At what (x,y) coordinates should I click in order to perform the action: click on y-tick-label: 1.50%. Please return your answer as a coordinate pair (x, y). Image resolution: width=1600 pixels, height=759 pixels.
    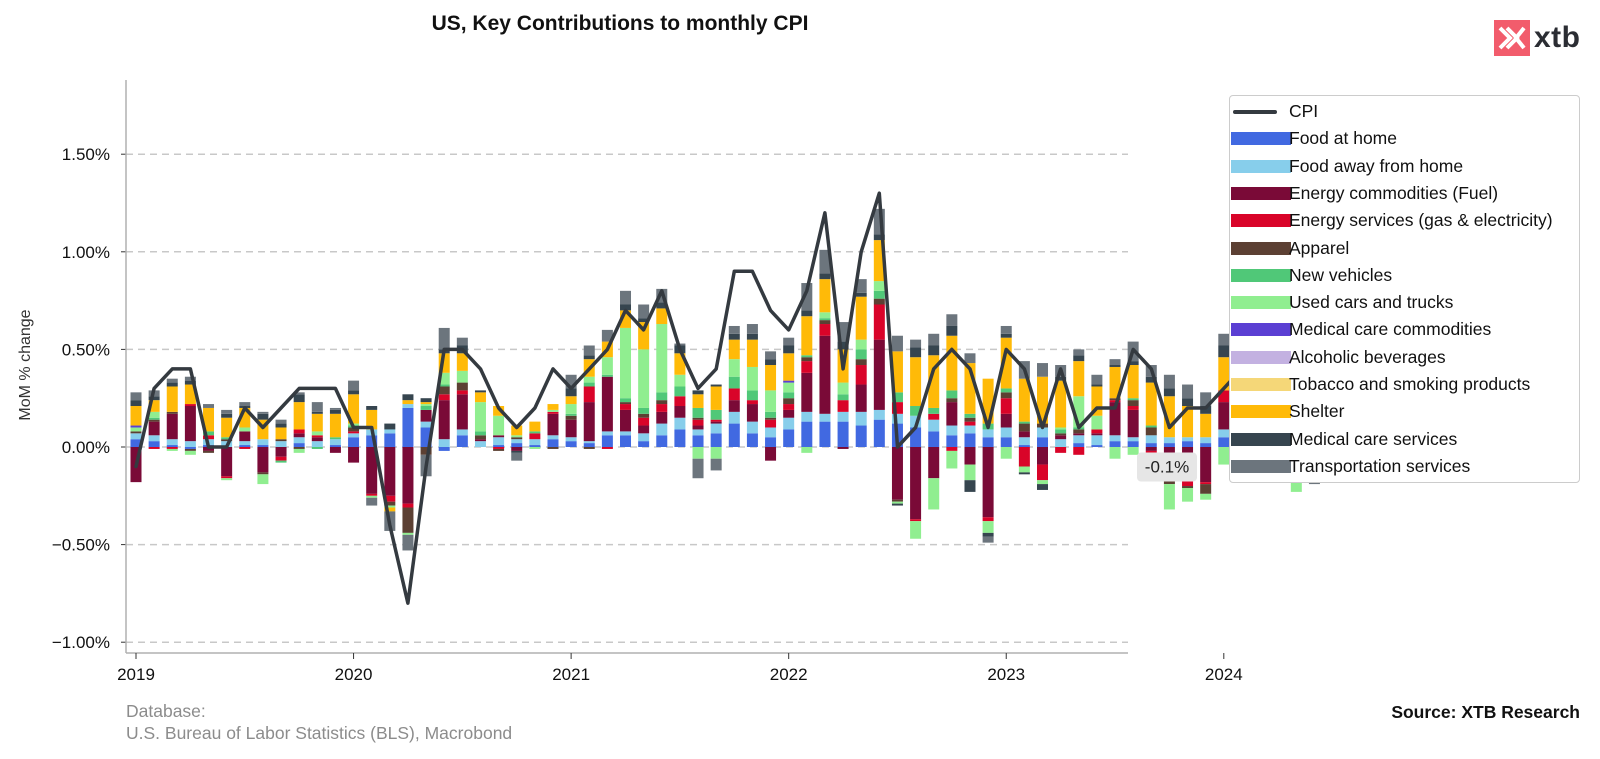
    Looking at the image, I should click on (86, 154).